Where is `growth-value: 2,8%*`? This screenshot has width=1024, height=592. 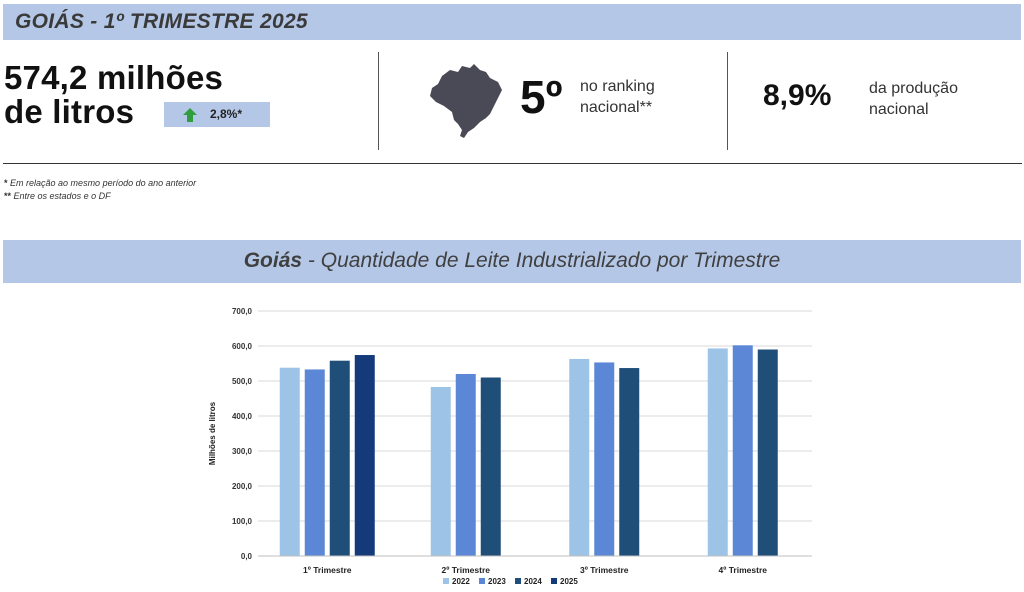 growth-value: 2,8%* is located at coordinates (226, 114).